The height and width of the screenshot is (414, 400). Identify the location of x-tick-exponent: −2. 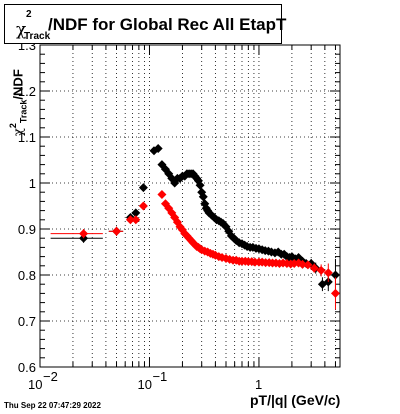
(50, 376).